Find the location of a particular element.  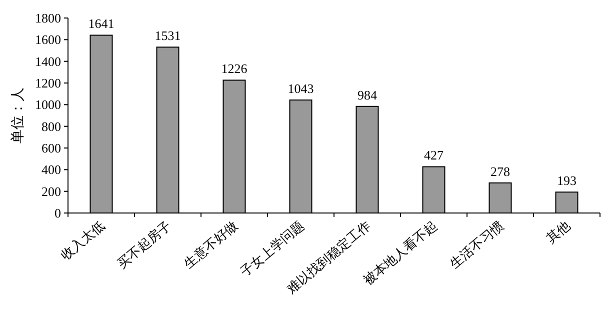

x-tick-label: 生活不习惯 is located at coordinates (476, 245).